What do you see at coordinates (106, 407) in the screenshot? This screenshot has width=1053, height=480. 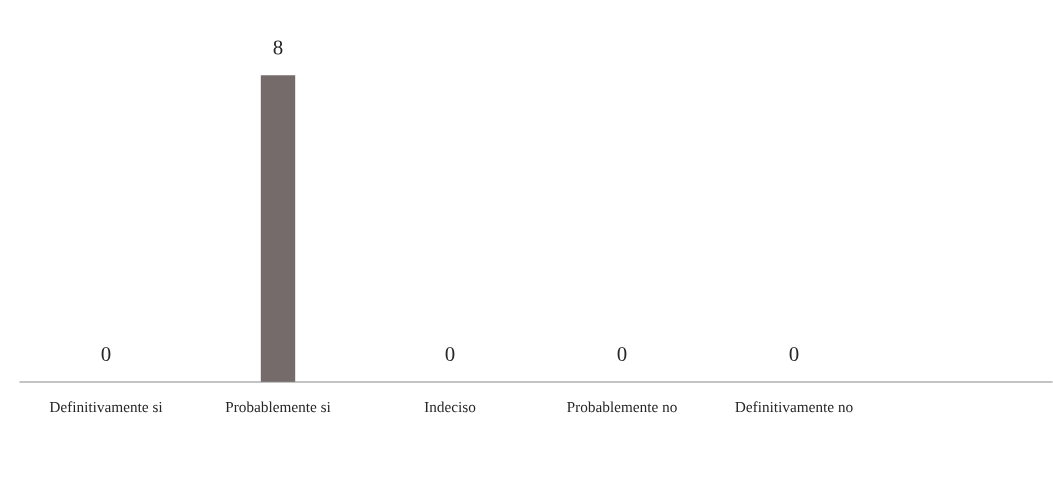 I see `x-tick-label: Definitivamente si` at bounding box center [106, 407].